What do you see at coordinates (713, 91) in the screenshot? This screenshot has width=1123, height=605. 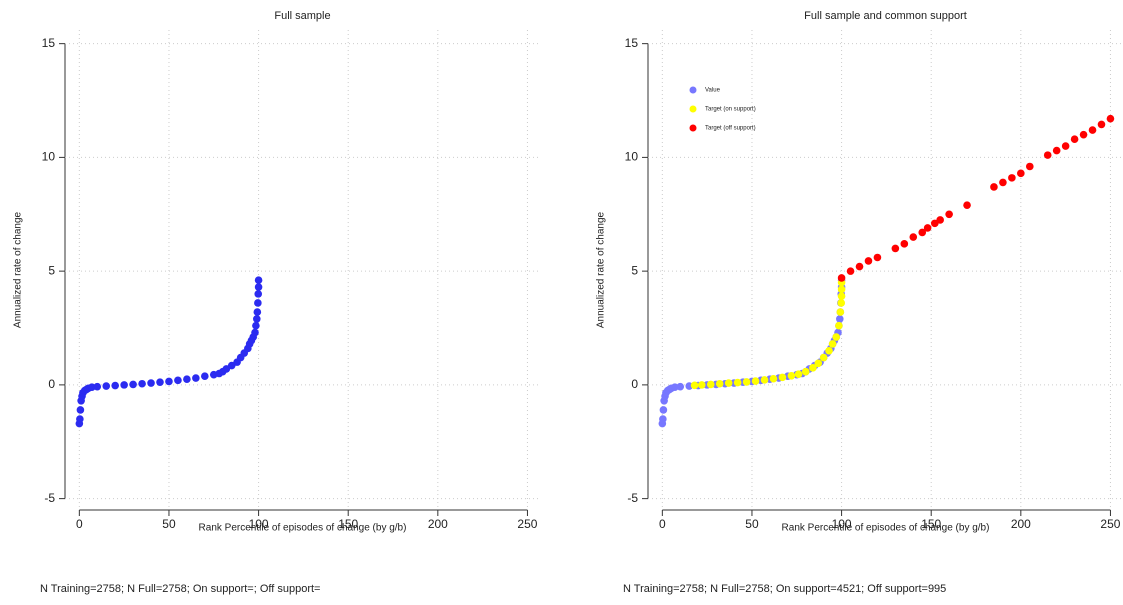 I see `legend-label: Value` at bounding box center [713, 91].